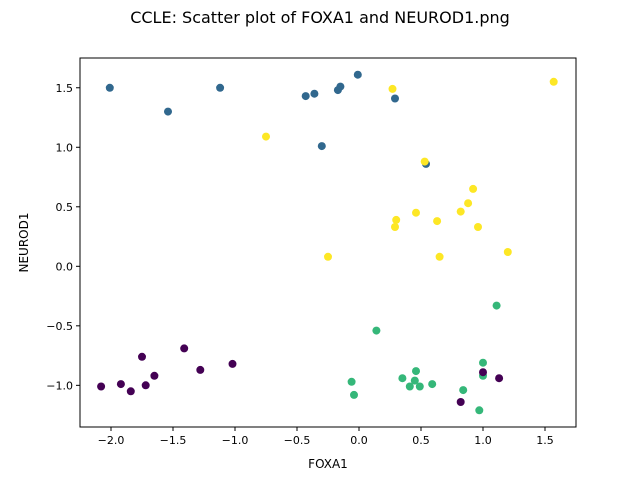 This screenshot has height=480, width=640. I want to click on x-axis-label: FOXA1, so click(328, 464).